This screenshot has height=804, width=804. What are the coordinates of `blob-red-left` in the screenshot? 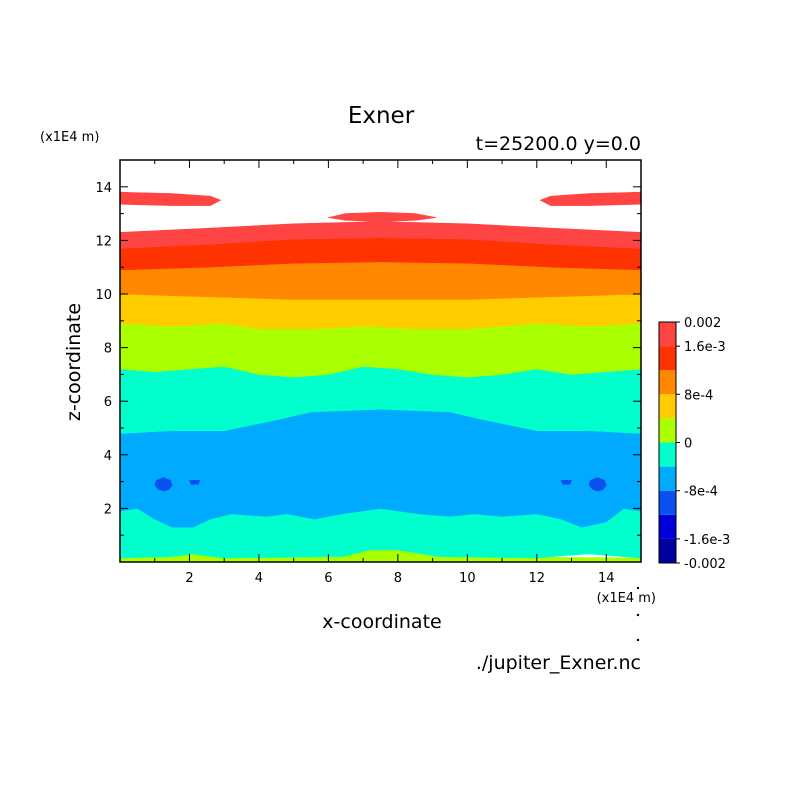 It's located at (170, 198).